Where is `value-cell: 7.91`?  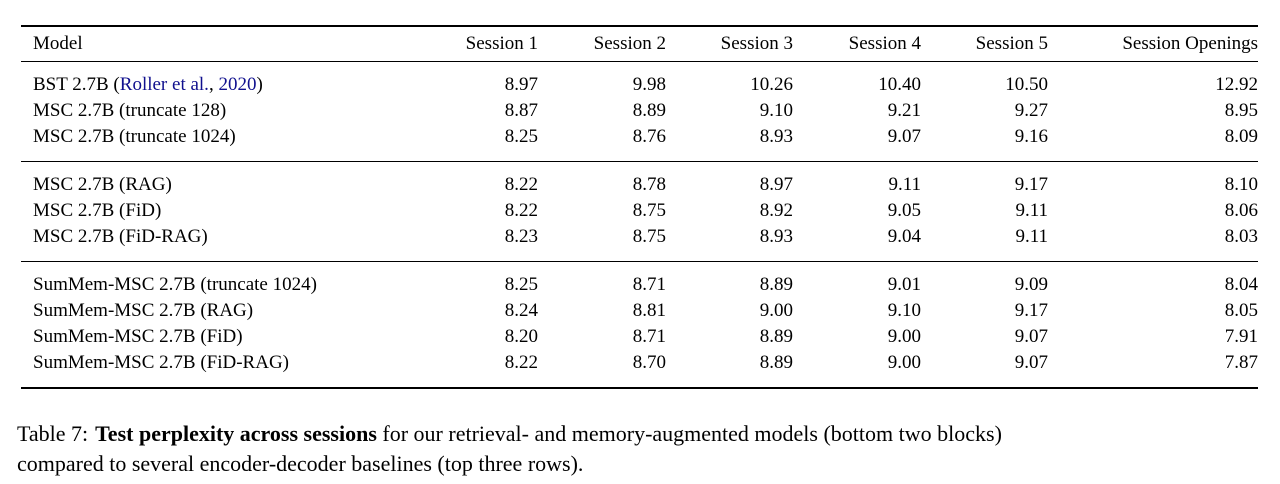
value-cell: 7.91 is located at coordinates (1241, 336).